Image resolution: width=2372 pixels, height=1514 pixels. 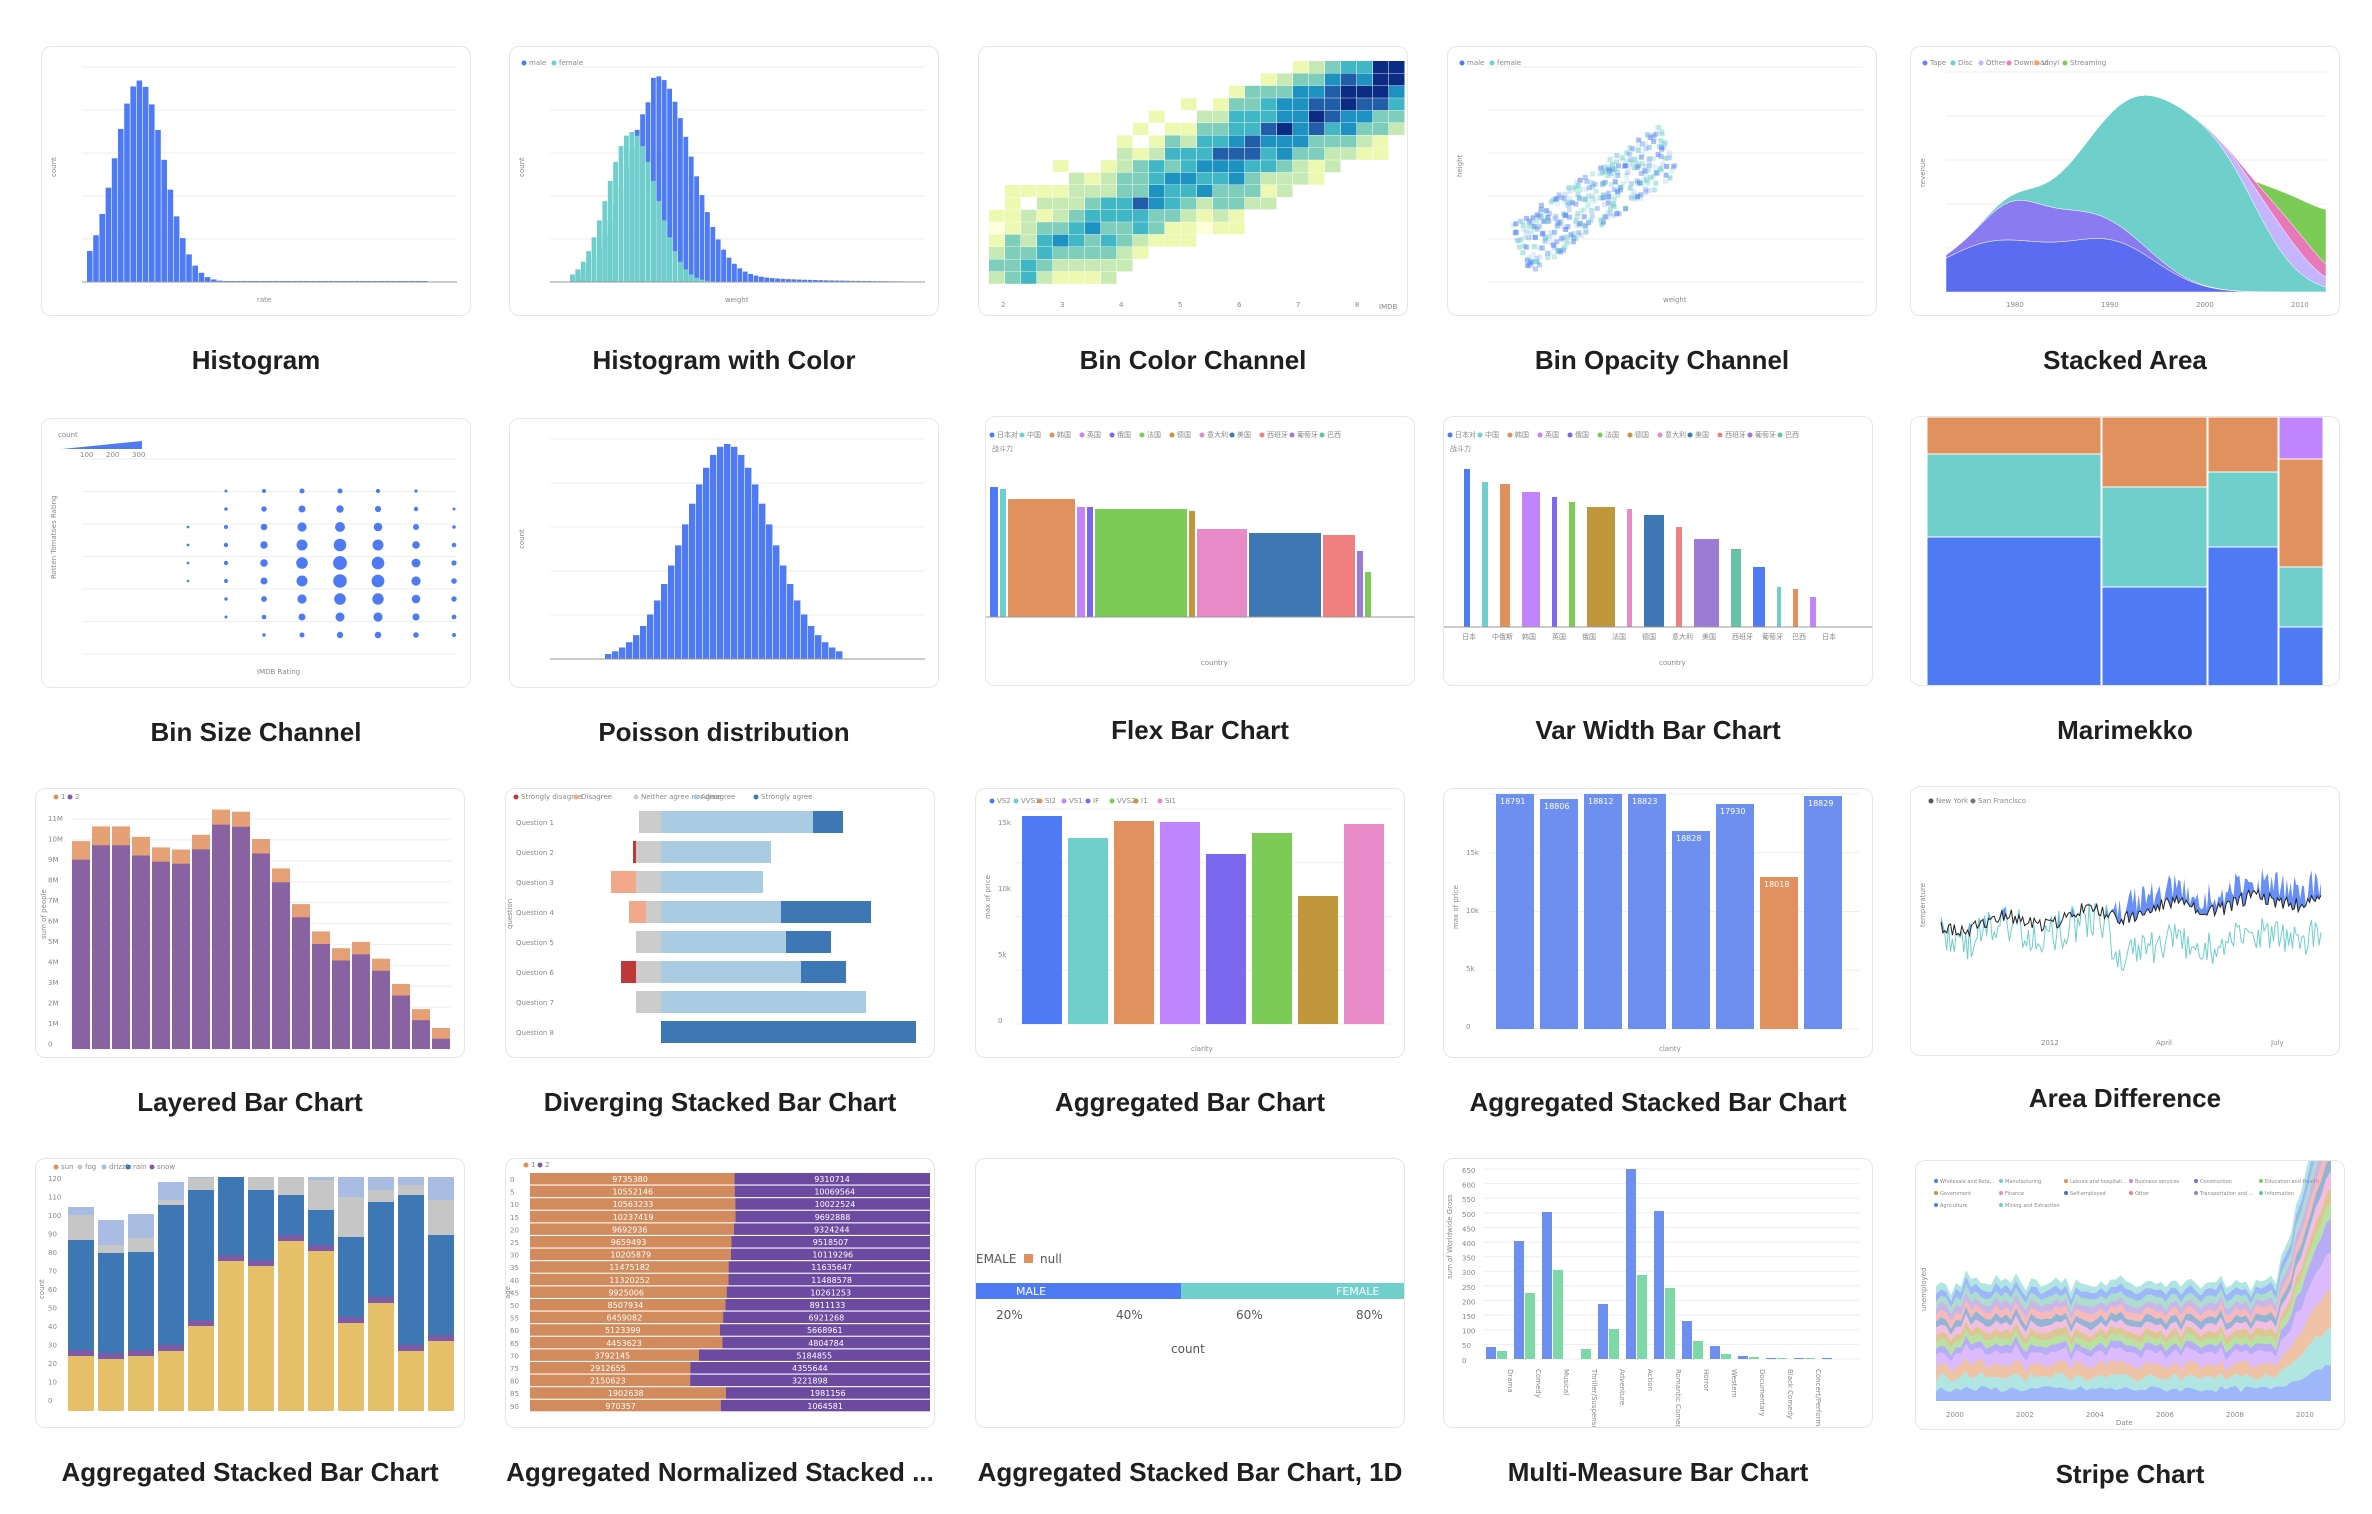 What do you see at coordinates (2157, 1182) in the screenshot?
I see `legend-label: Business services` at bounding box center [2157, 1182].